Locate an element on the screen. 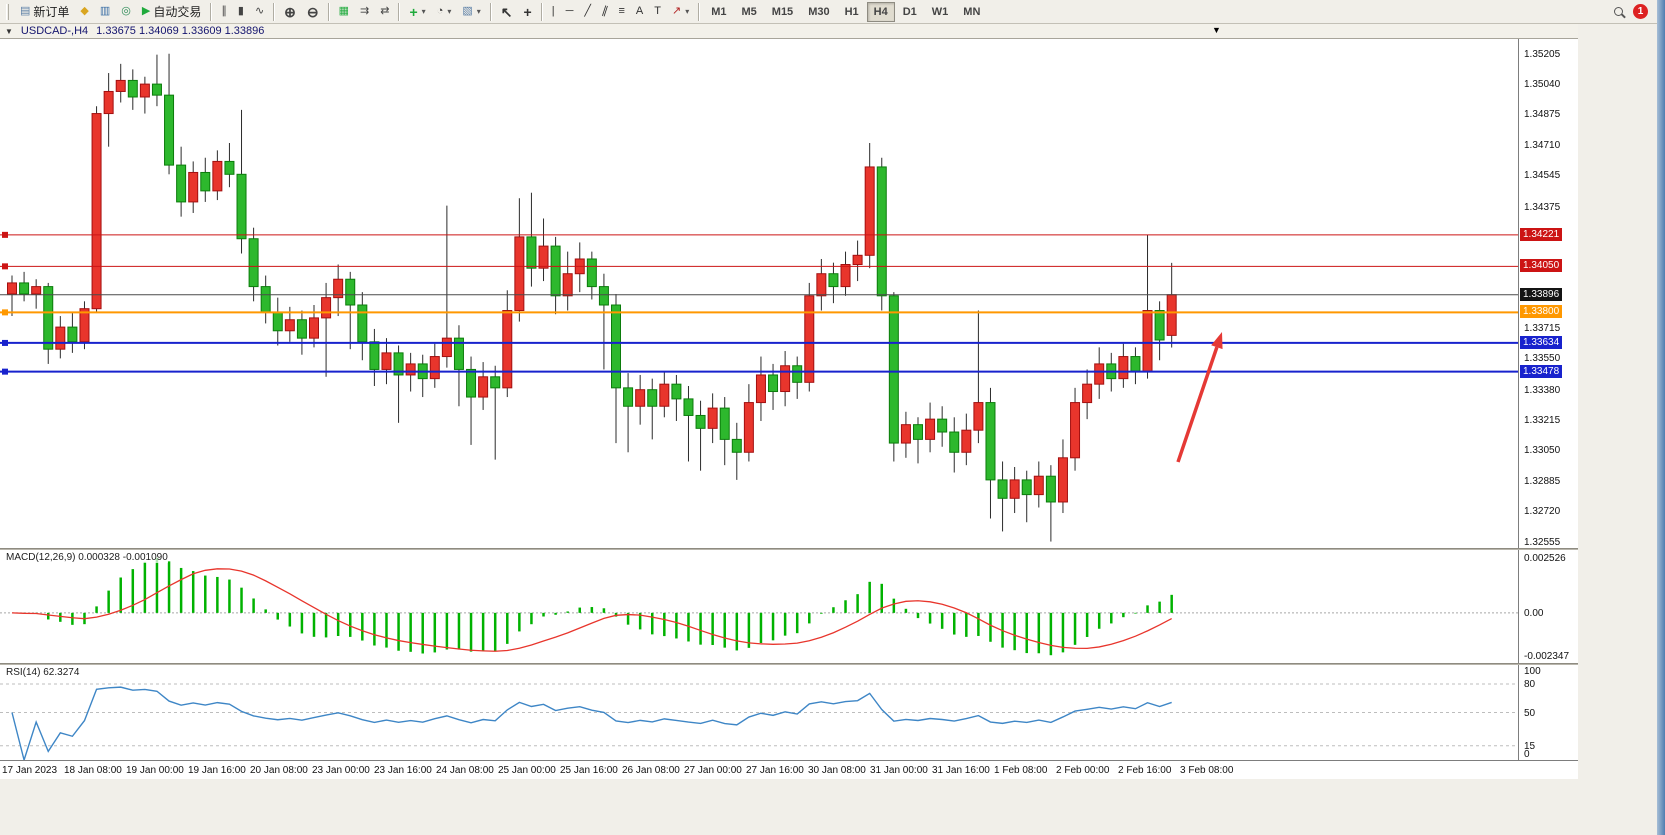  navigator-button: ◎ is located at coordinates (126, 12).